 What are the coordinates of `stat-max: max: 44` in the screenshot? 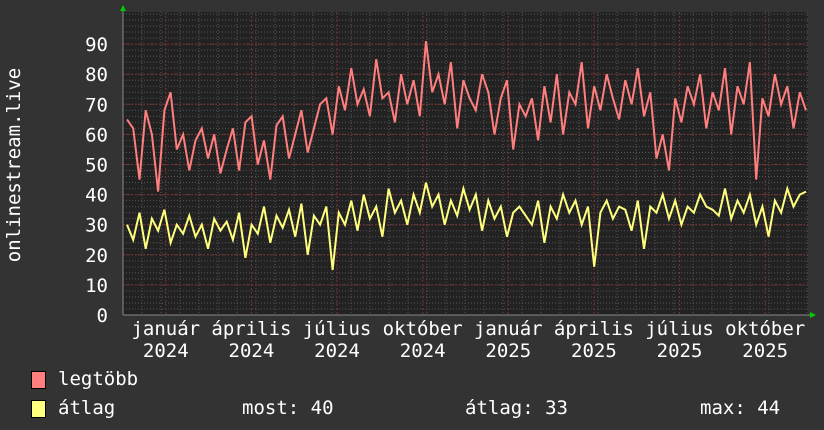 It's located at (740, 408).